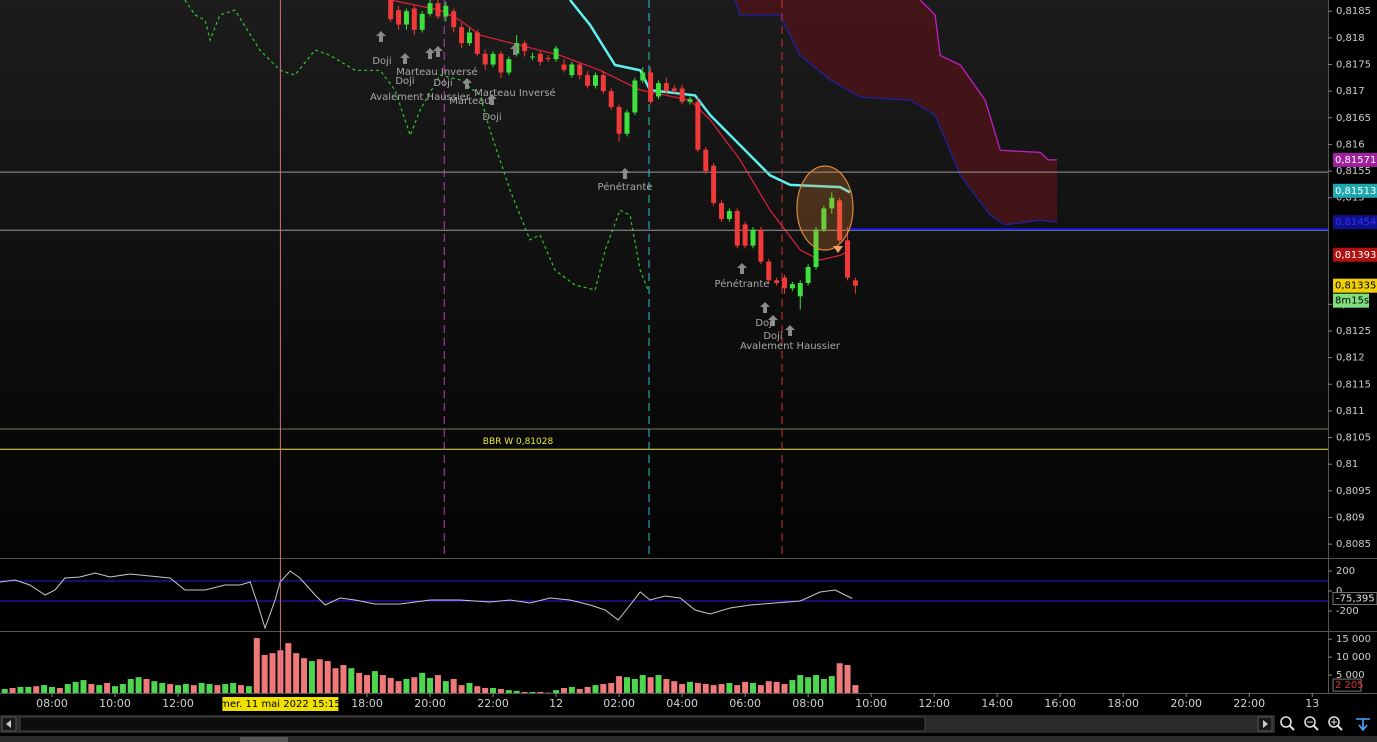 This screenshot has width=1377, height=742. What do you see at coordinates (1355, 191) in the screenshot?
I see `price-tag-label: 0,81513` at bounding box center [1355, 191].